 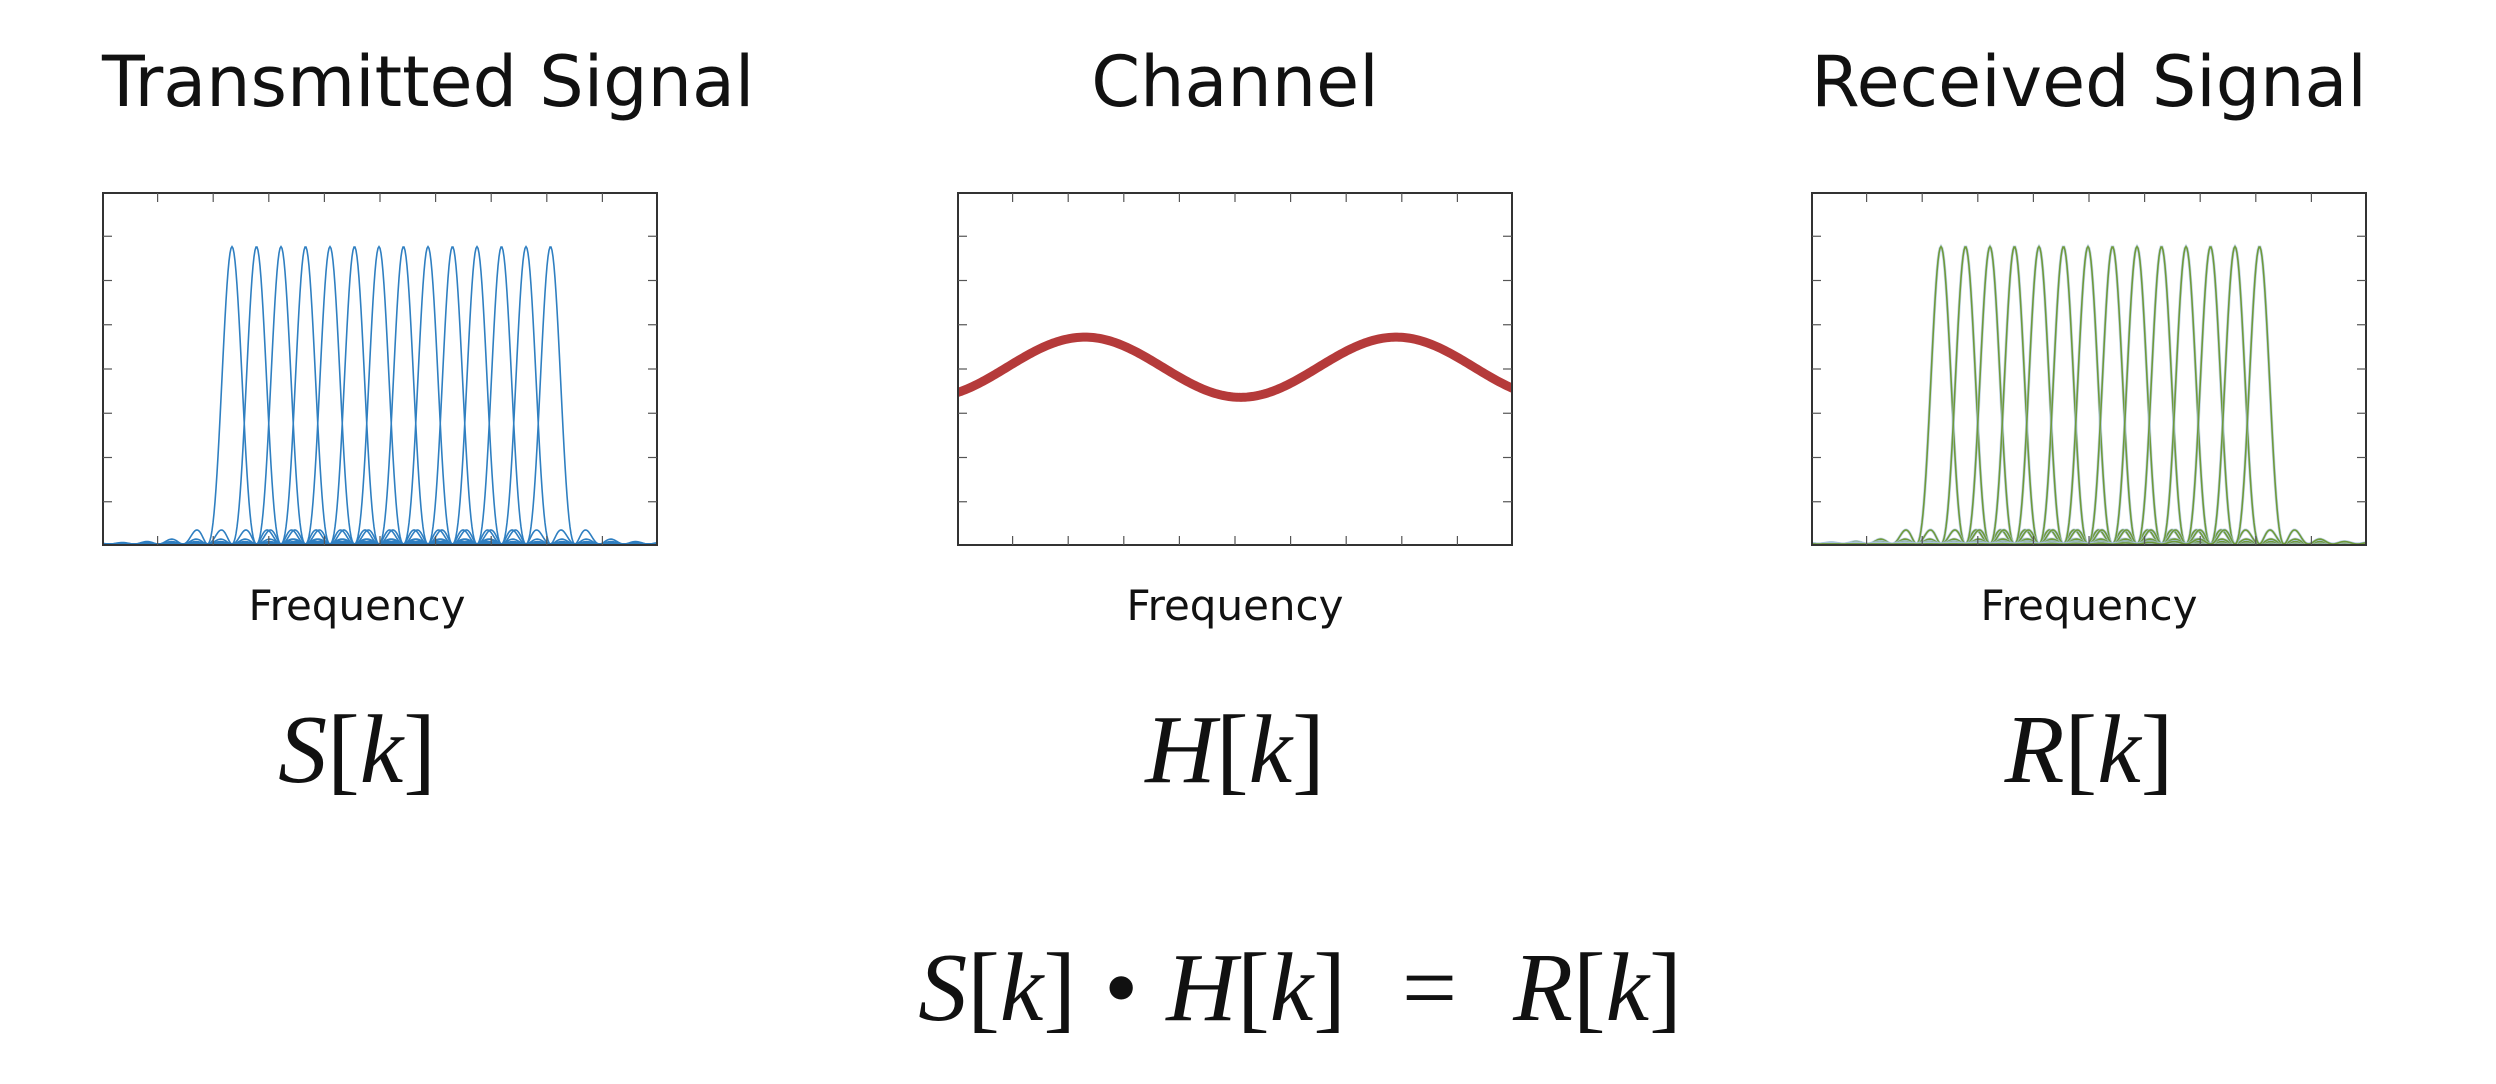 I want to click on equals-sign: =, so click(x=1429, y=988).